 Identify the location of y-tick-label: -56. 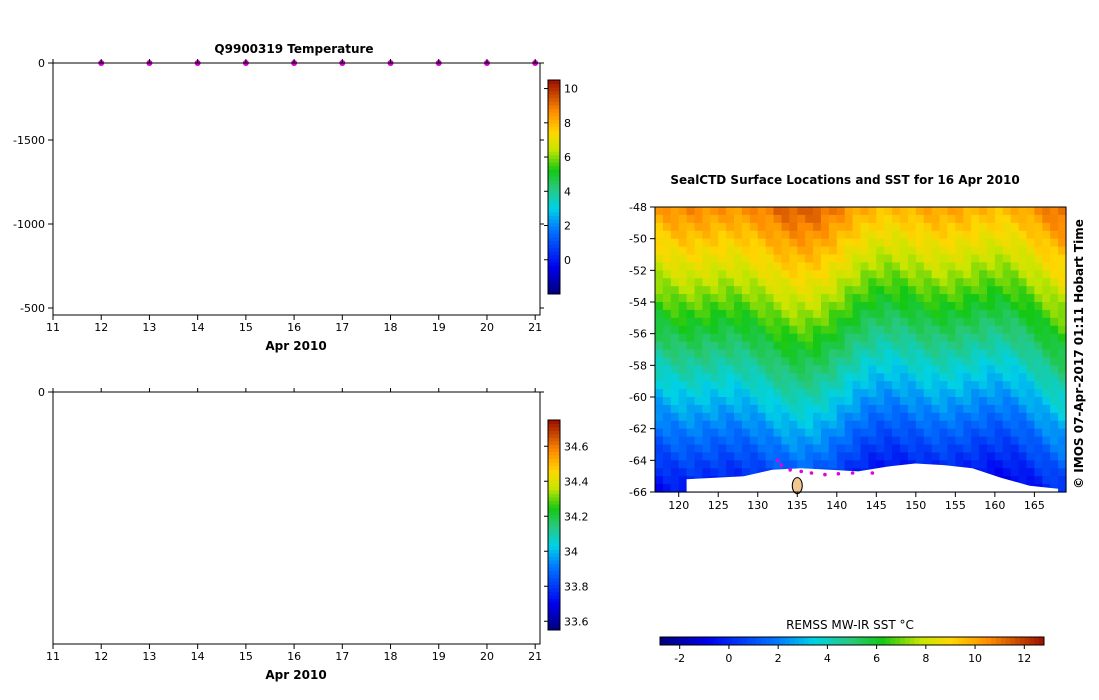
(638, 334).